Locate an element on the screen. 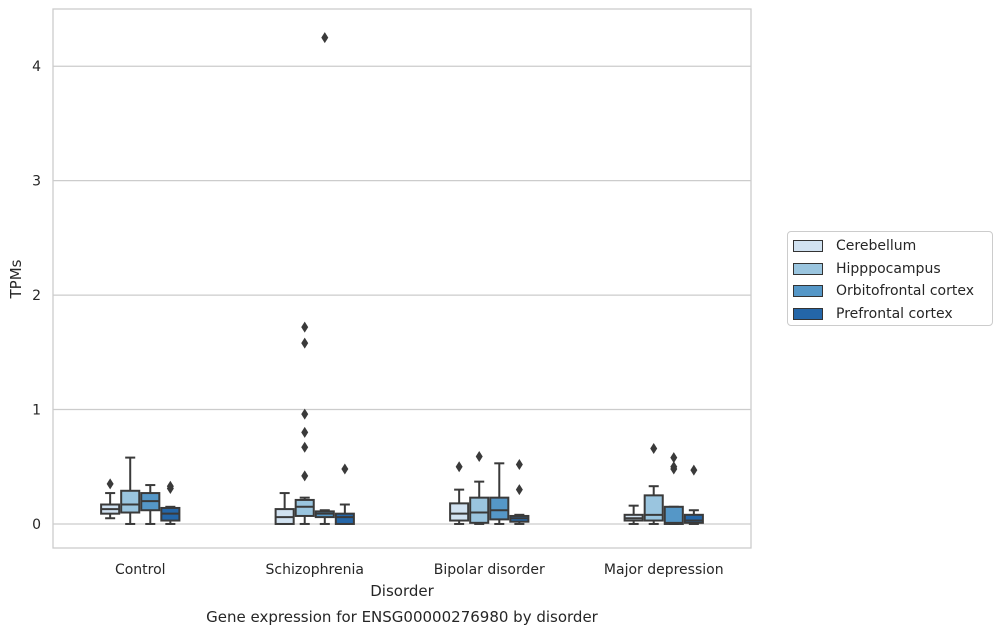 This screenshot has height=634, width=1003. legend-item-cerebellum: Cerebellum is located at coordinates (892, 246).